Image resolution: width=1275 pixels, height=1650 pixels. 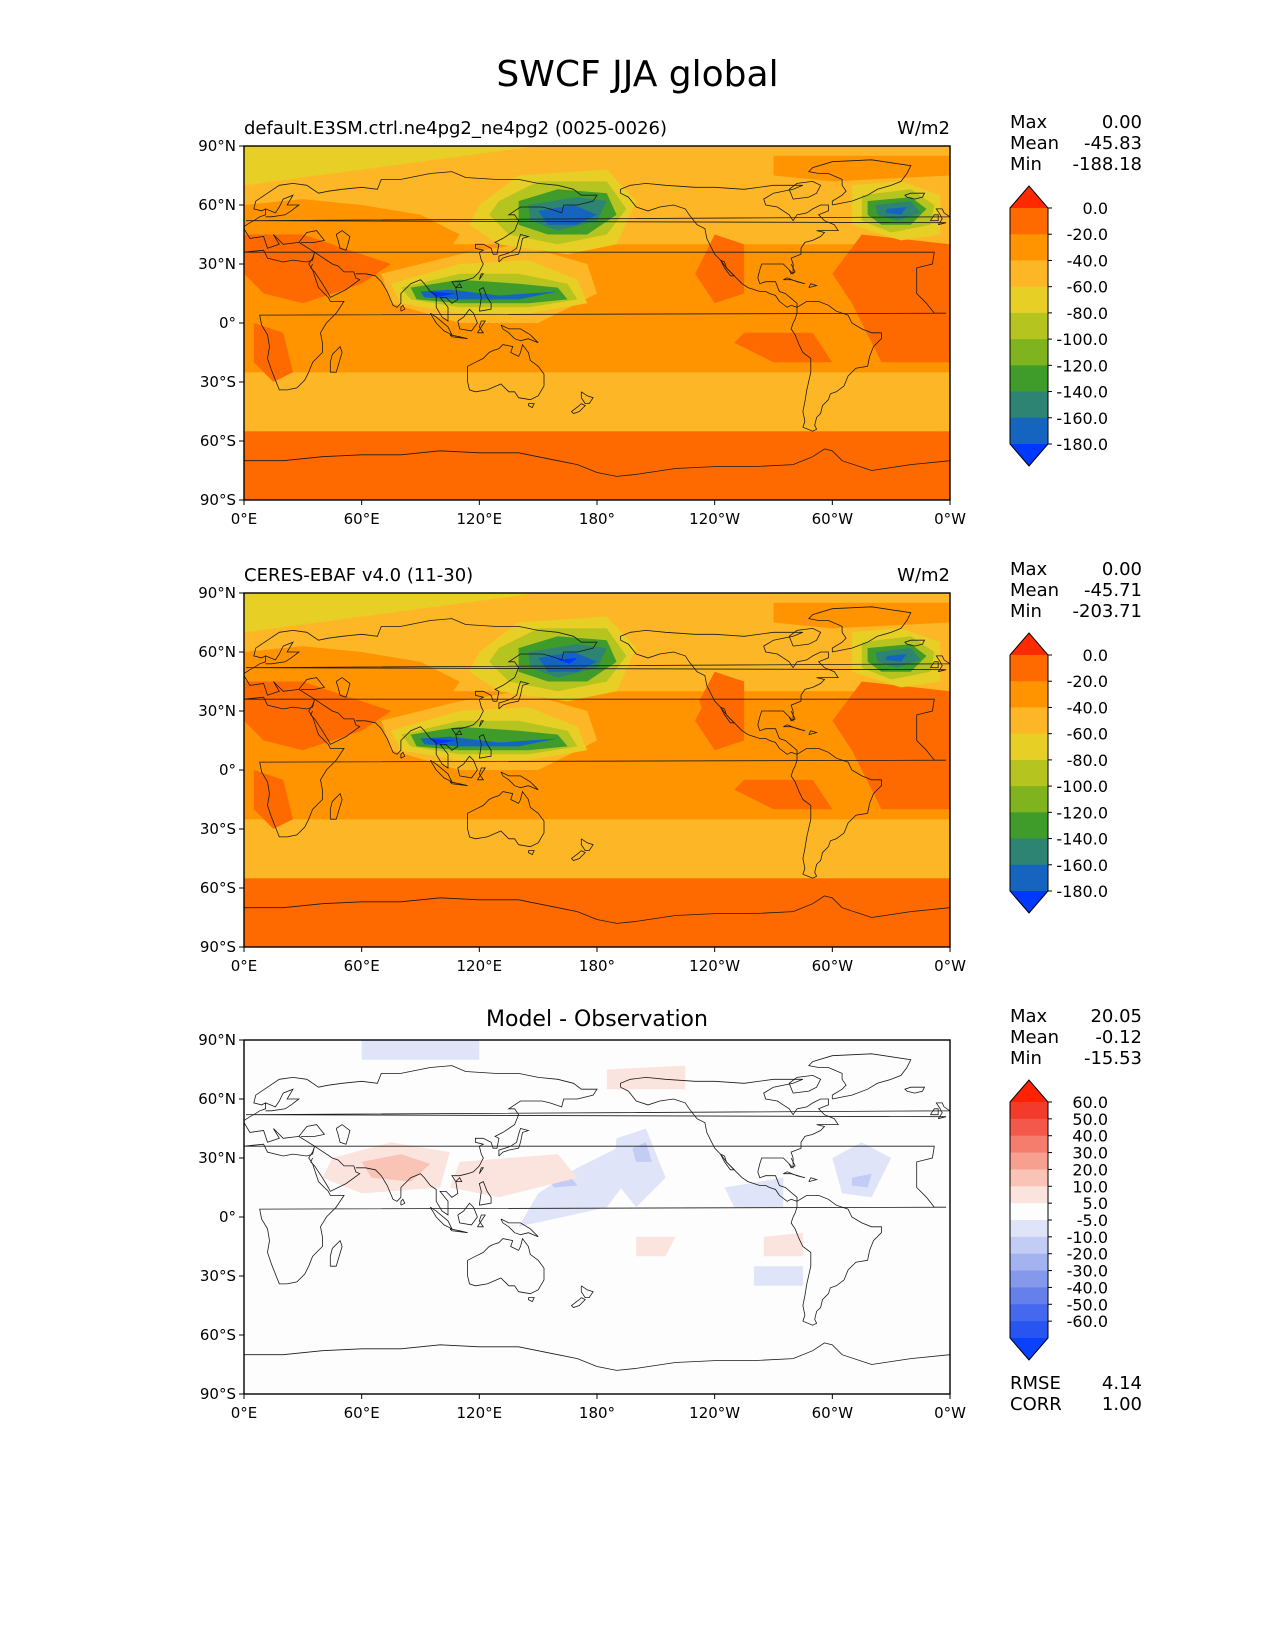 What do you see at coordinates (1082, 865) in the screenshot?
I see `colorbar-label: -160.0` at bounding box center [1082, 865].